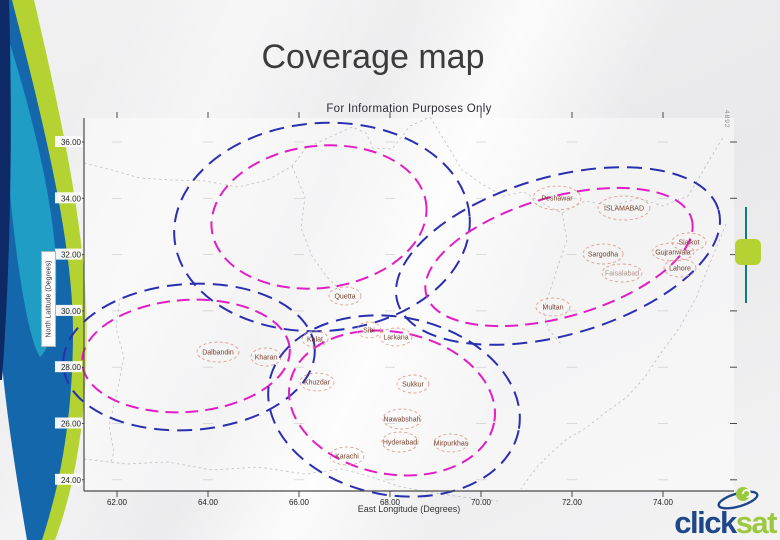  What do you see at coordinates (208, 502) in the screenshot?
I see `x-tick-label: 64.00` at bounding box center [208, 502].